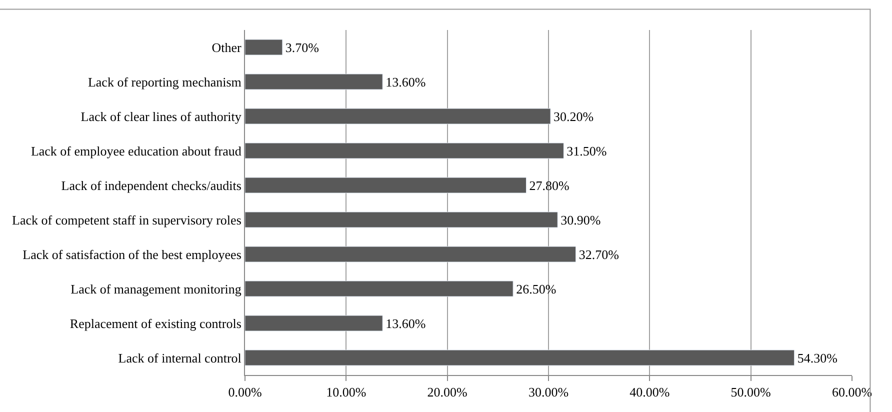 The width and height of the screenshot is (892, 412). I want to click on y-tick-label: Other, so click(227, 47).